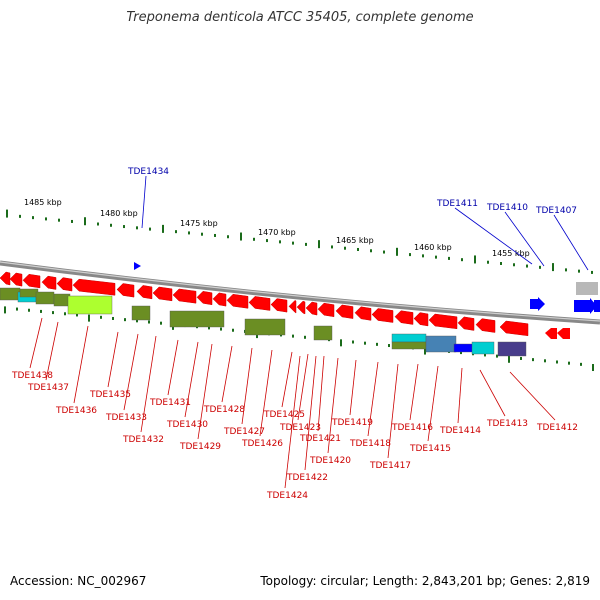 This screenshot has width=600, height=600. I want to click on gene-label: TDE1426, so click(262, 444).